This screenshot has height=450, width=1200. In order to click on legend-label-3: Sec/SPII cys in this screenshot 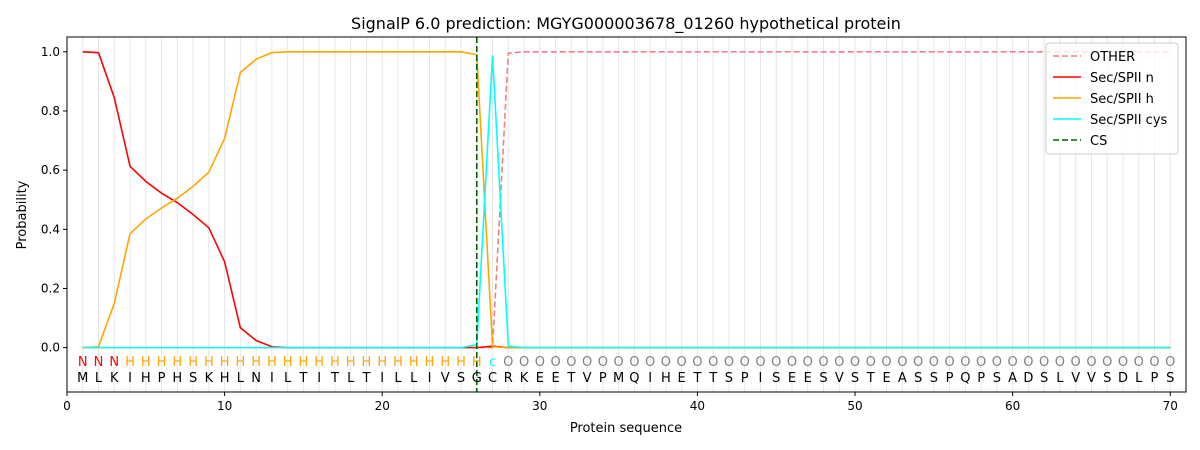, I will do `click(1129, 120)`.